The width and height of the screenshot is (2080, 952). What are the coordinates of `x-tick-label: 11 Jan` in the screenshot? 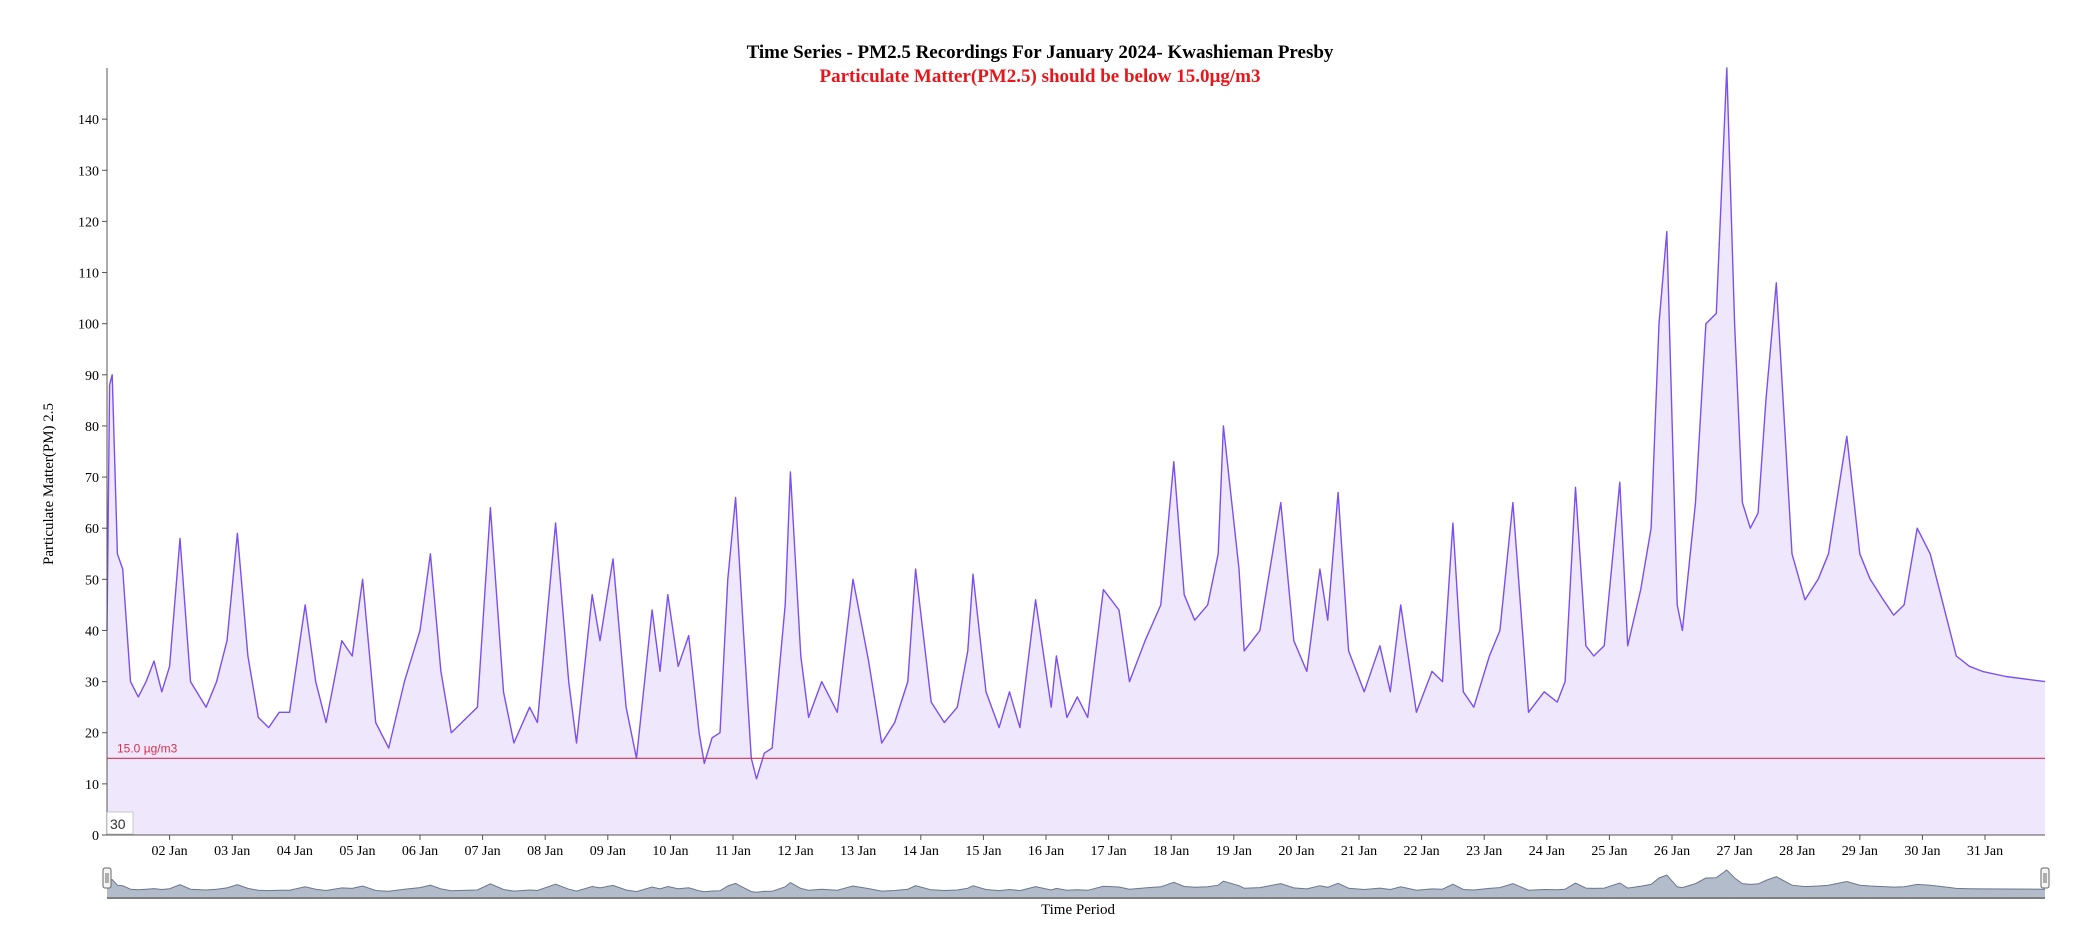 It's located at (733, 851).